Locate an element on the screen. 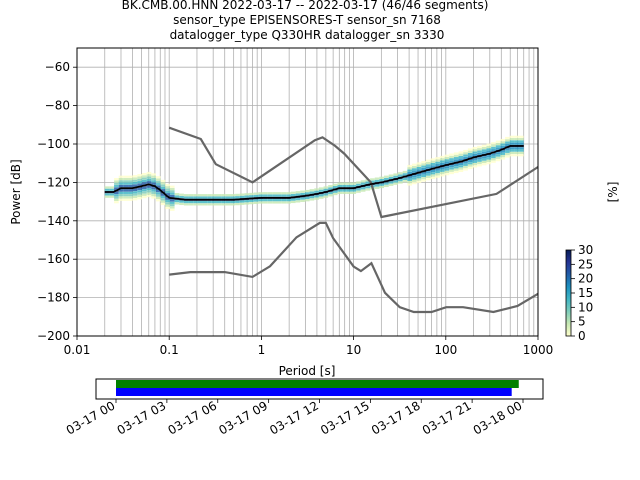 This screenshot has height=480, width=640. y-tick-label: −180 is located at coordinates (53, 298).